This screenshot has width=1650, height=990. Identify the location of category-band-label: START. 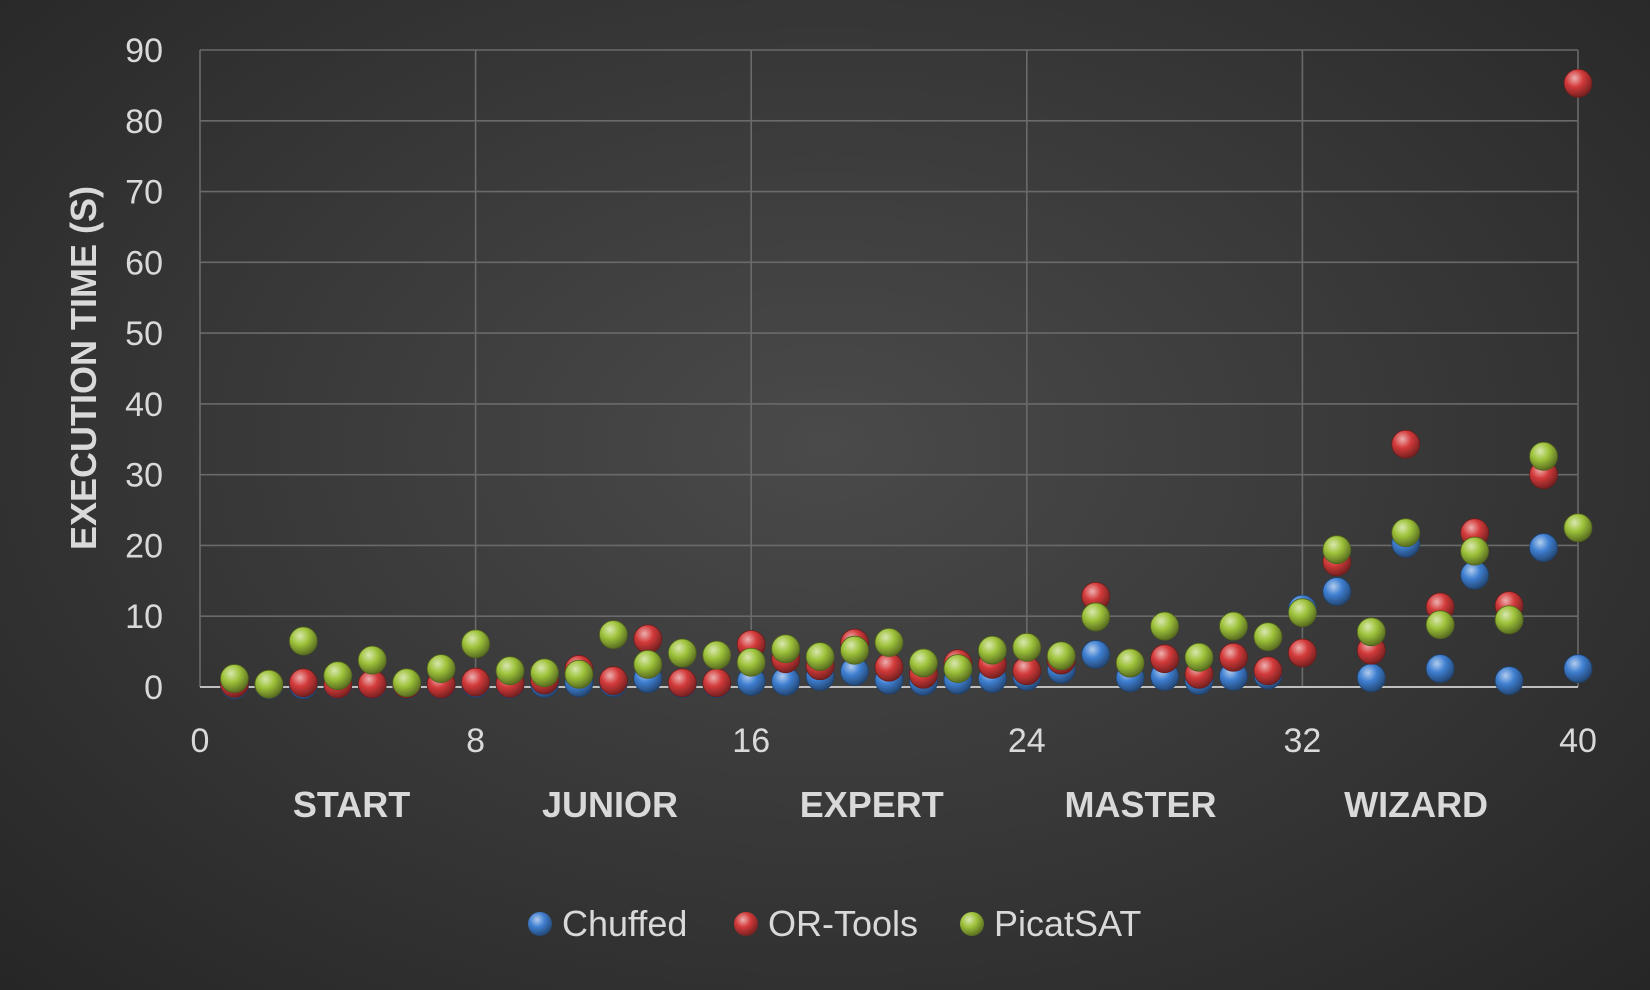
(351, 804).